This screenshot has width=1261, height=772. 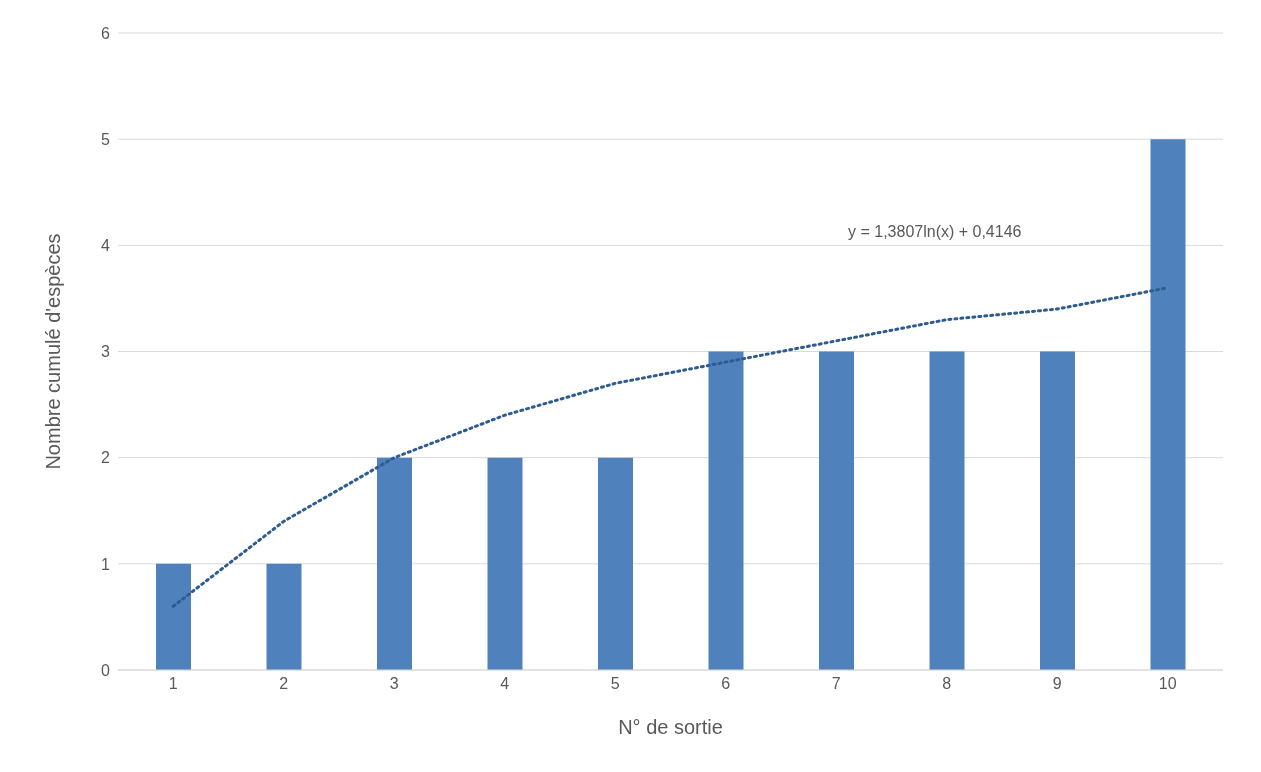 I want to click on y-tick-label: 6, so click(x=106, y=33).